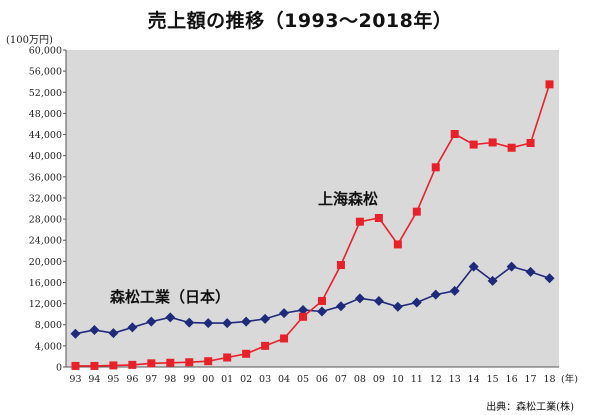 This screenshot has height=415, width=600. I want to click on chart-title: 売上額の推移（1993～2018年）, so click(300, 21).